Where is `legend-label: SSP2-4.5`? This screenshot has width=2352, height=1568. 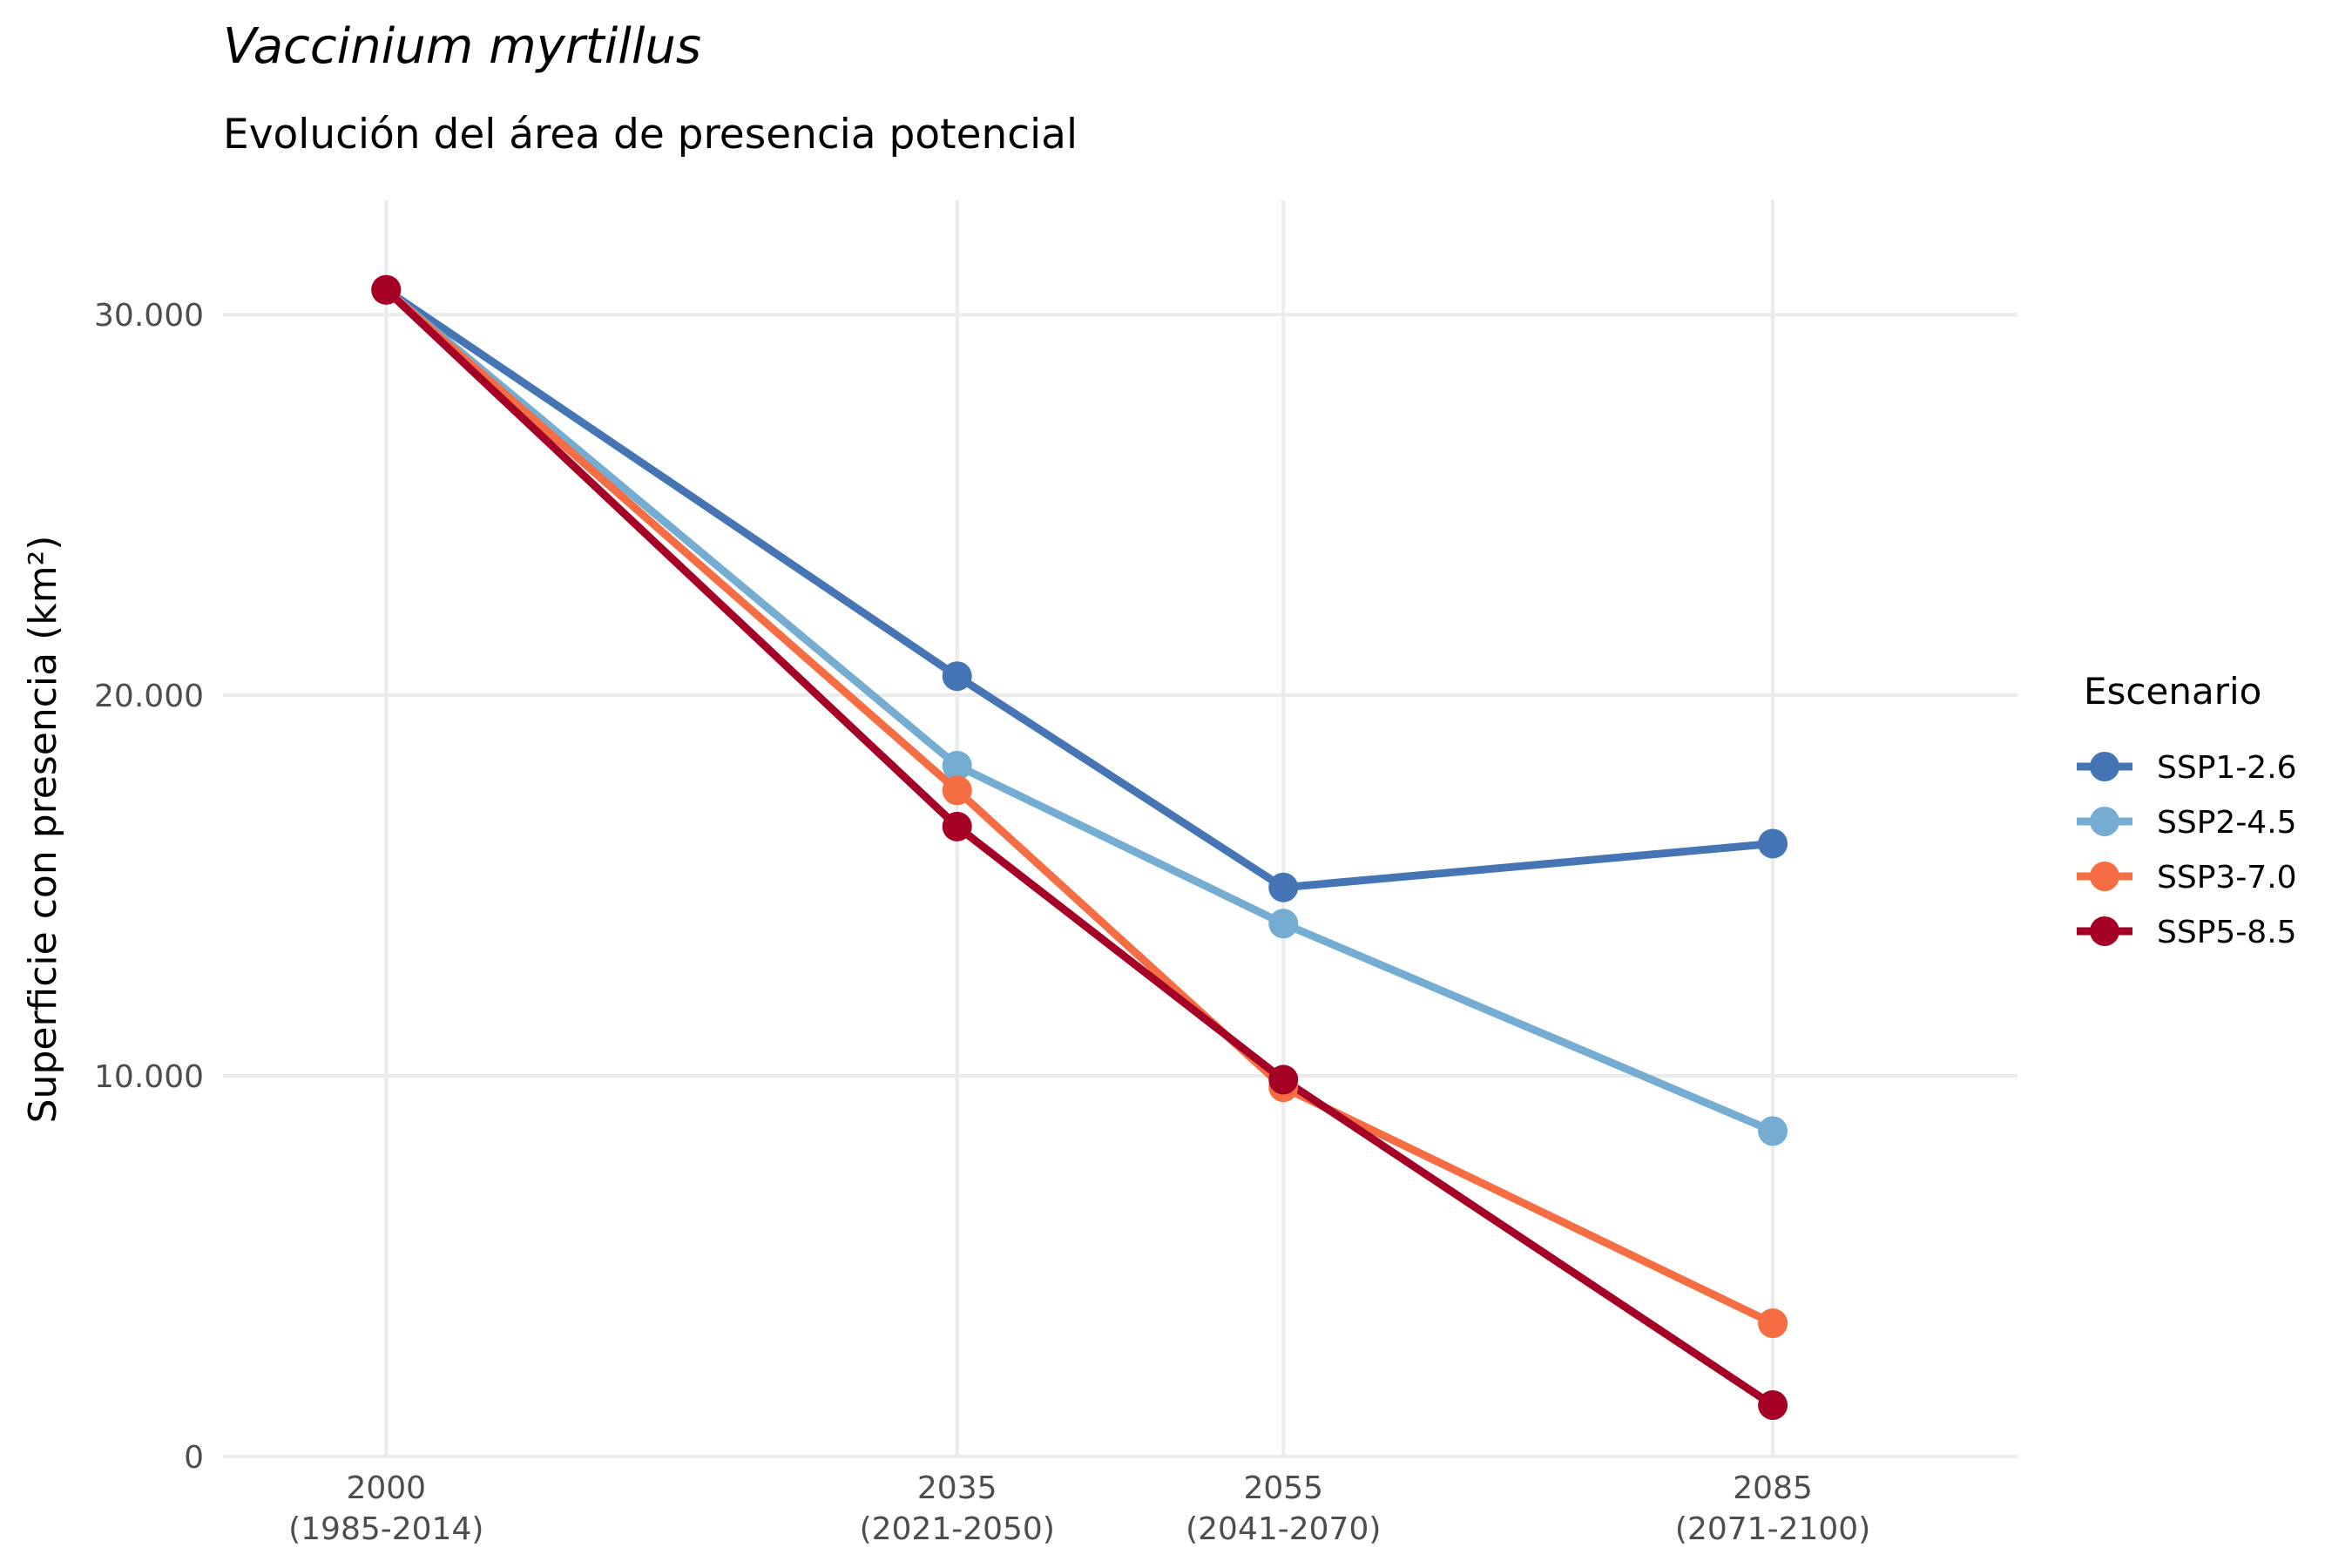
legend-label: SSP2-4.5 is located at coordinates (2227, 823).